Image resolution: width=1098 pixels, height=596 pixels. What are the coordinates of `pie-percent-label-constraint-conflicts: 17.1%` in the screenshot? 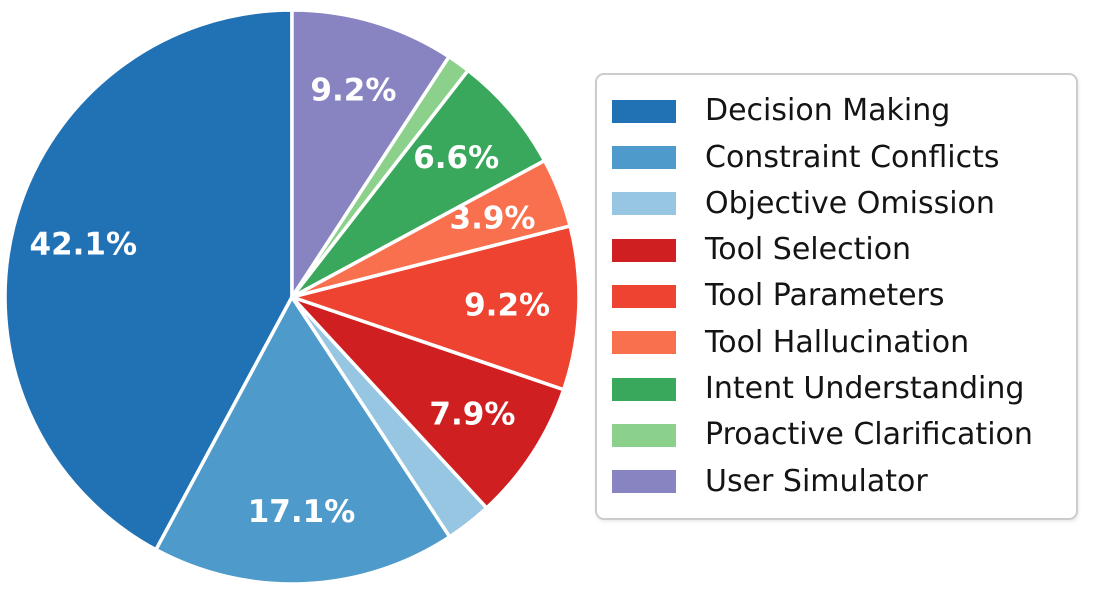 It's located at (302, 512).